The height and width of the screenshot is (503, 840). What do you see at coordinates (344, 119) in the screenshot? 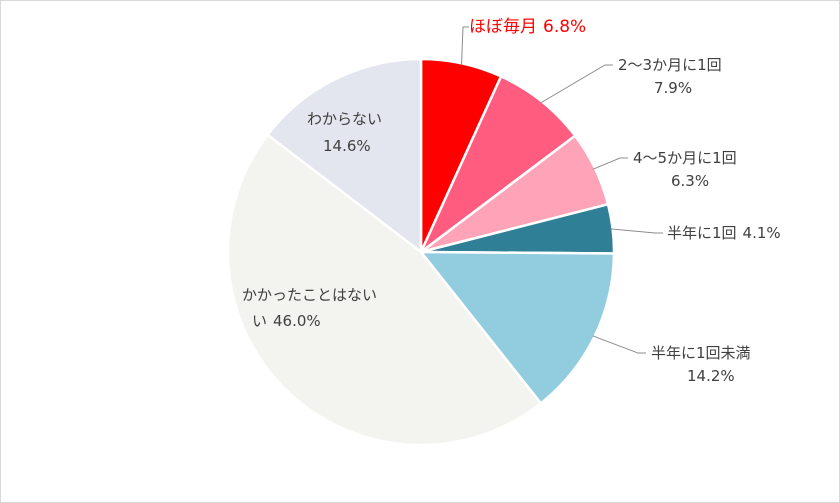
I see `label-slice-6: わからない` at bounding box center [344, 119].